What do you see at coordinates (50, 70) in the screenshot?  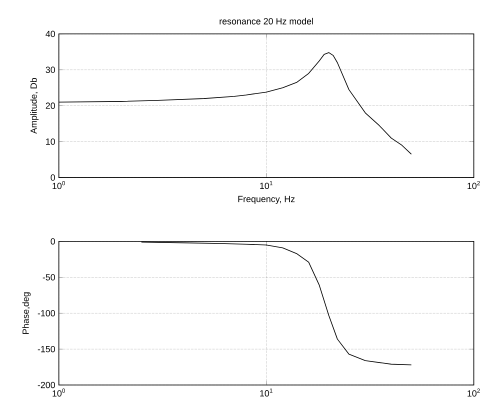 I see `y-tick-label: 30` at bounding box center [50, 70].